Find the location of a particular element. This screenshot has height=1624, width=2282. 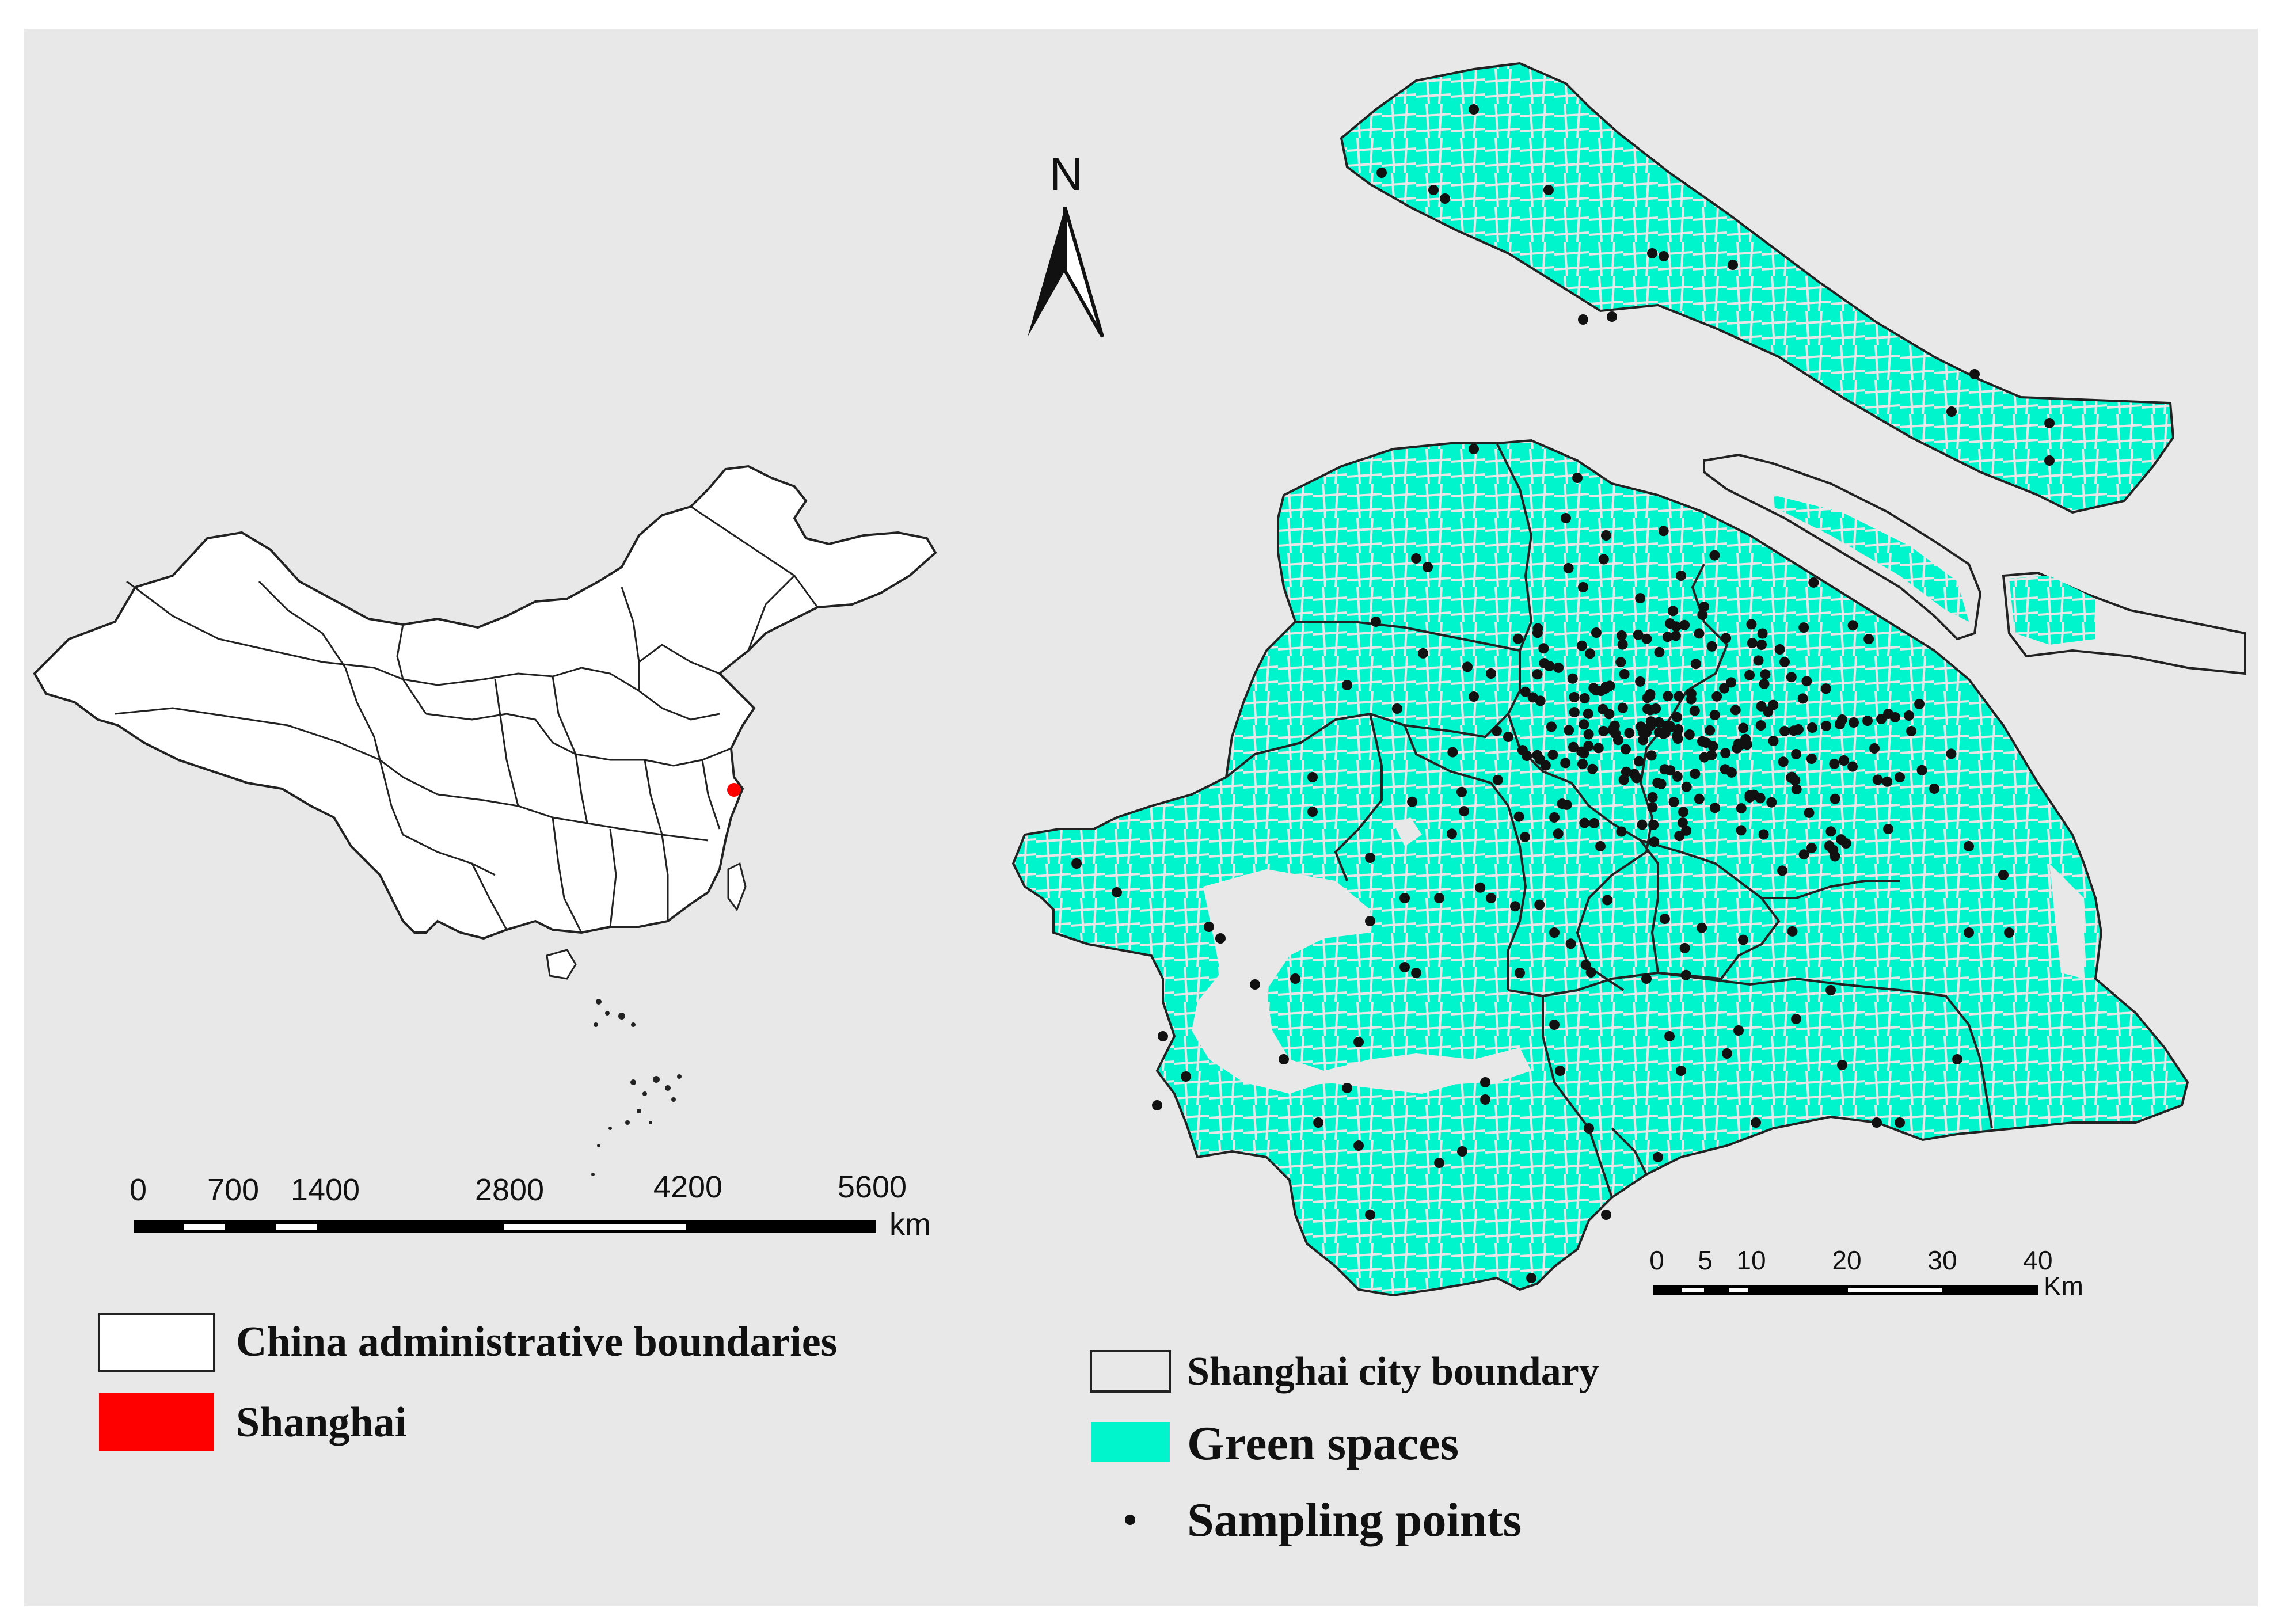

huangpu-river is located at coordinates (1652, 777).